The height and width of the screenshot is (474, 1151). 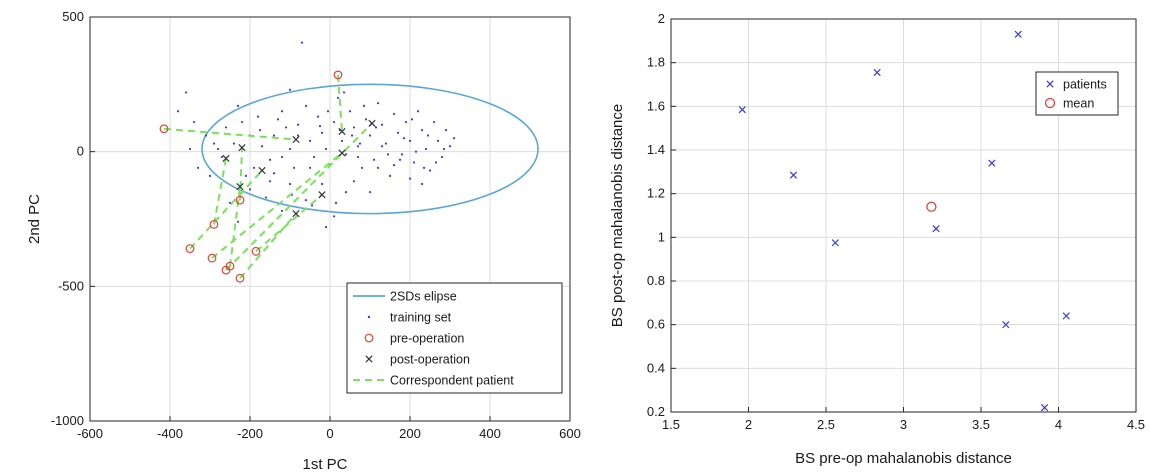 What do you see at coordinates (34, 219) in the screenshot?
I see `y-axis-label: 2nd PC` at bounding box center [34, 219].